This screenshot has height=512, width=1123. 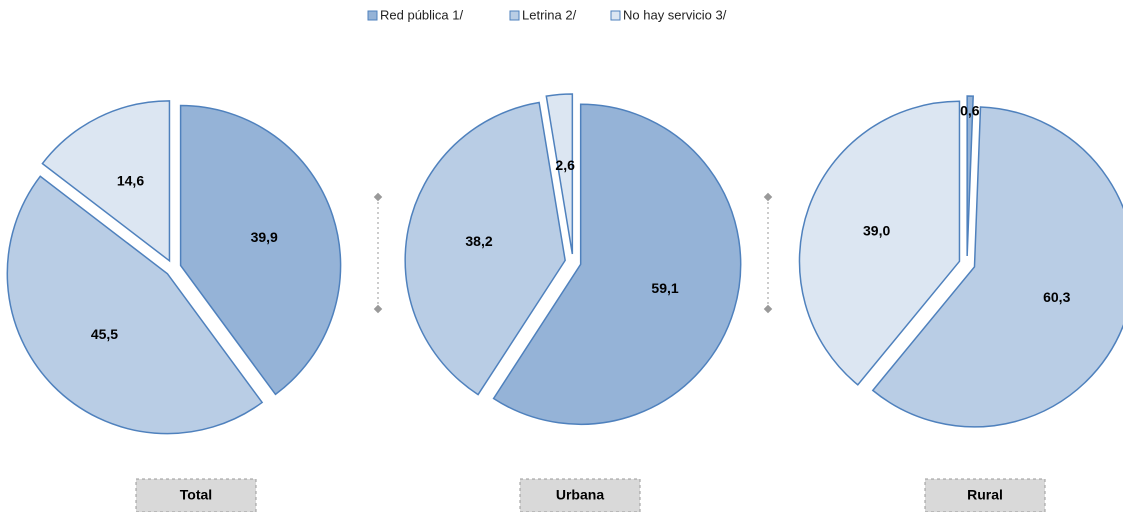 I want to click on legend-label: Red pública 1/, so click(x=421, y=14).